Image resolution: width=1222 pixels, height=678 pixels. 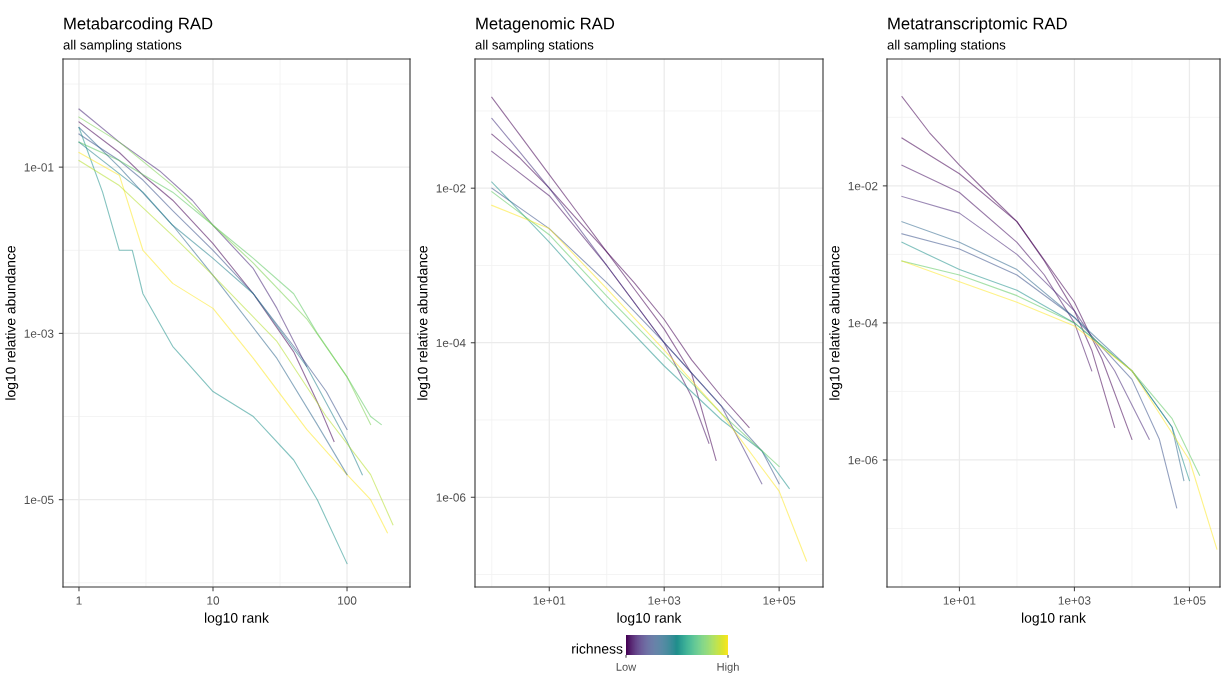 What do you see at coordinates (728, 667) in the screenshot?
I see `color-bar-label: High` at bounding box center [728, 667].